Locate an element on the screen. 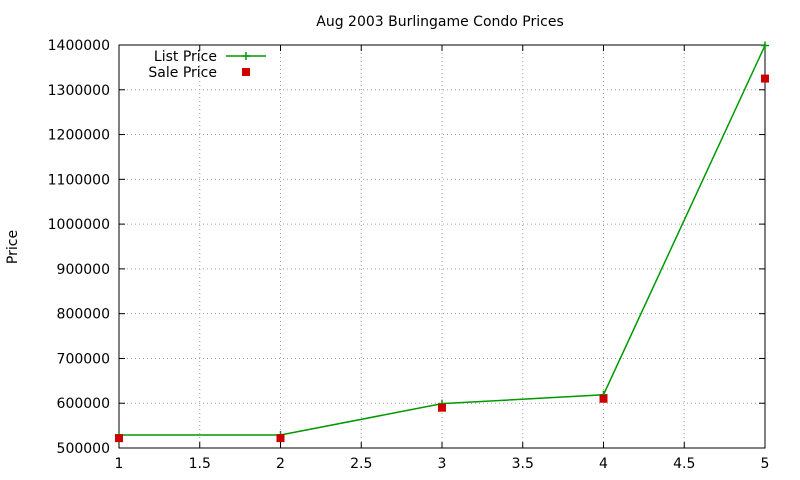  y-tick-label: 1300000 is located at coordinates (79, 91).